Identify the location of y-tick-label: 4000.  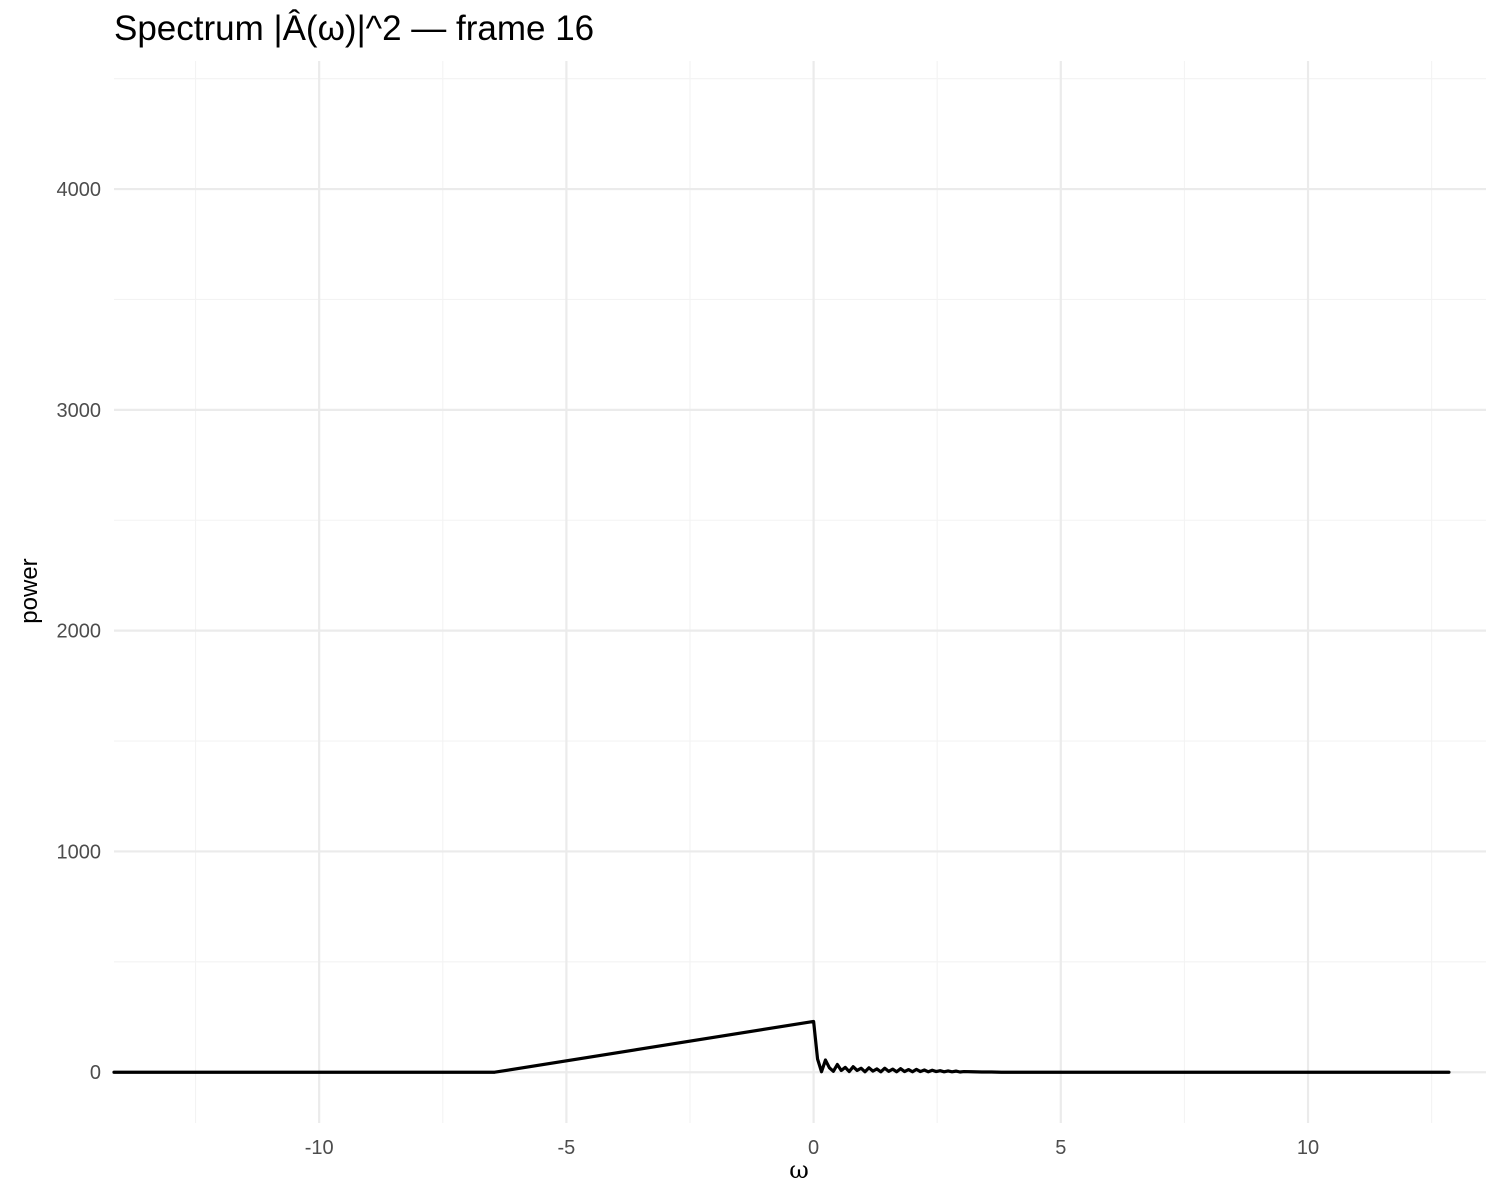
(79, 190).